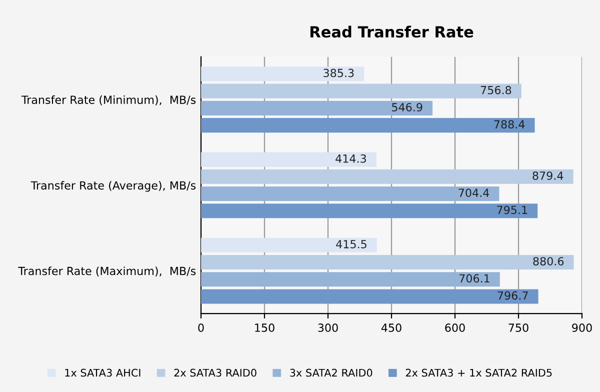 The width and height of the screenshot is (600, 392). What do you see at coordinates (474, 193) in the screenshot?
I see `data-label: 704.4` at bounding box center [474, 193].